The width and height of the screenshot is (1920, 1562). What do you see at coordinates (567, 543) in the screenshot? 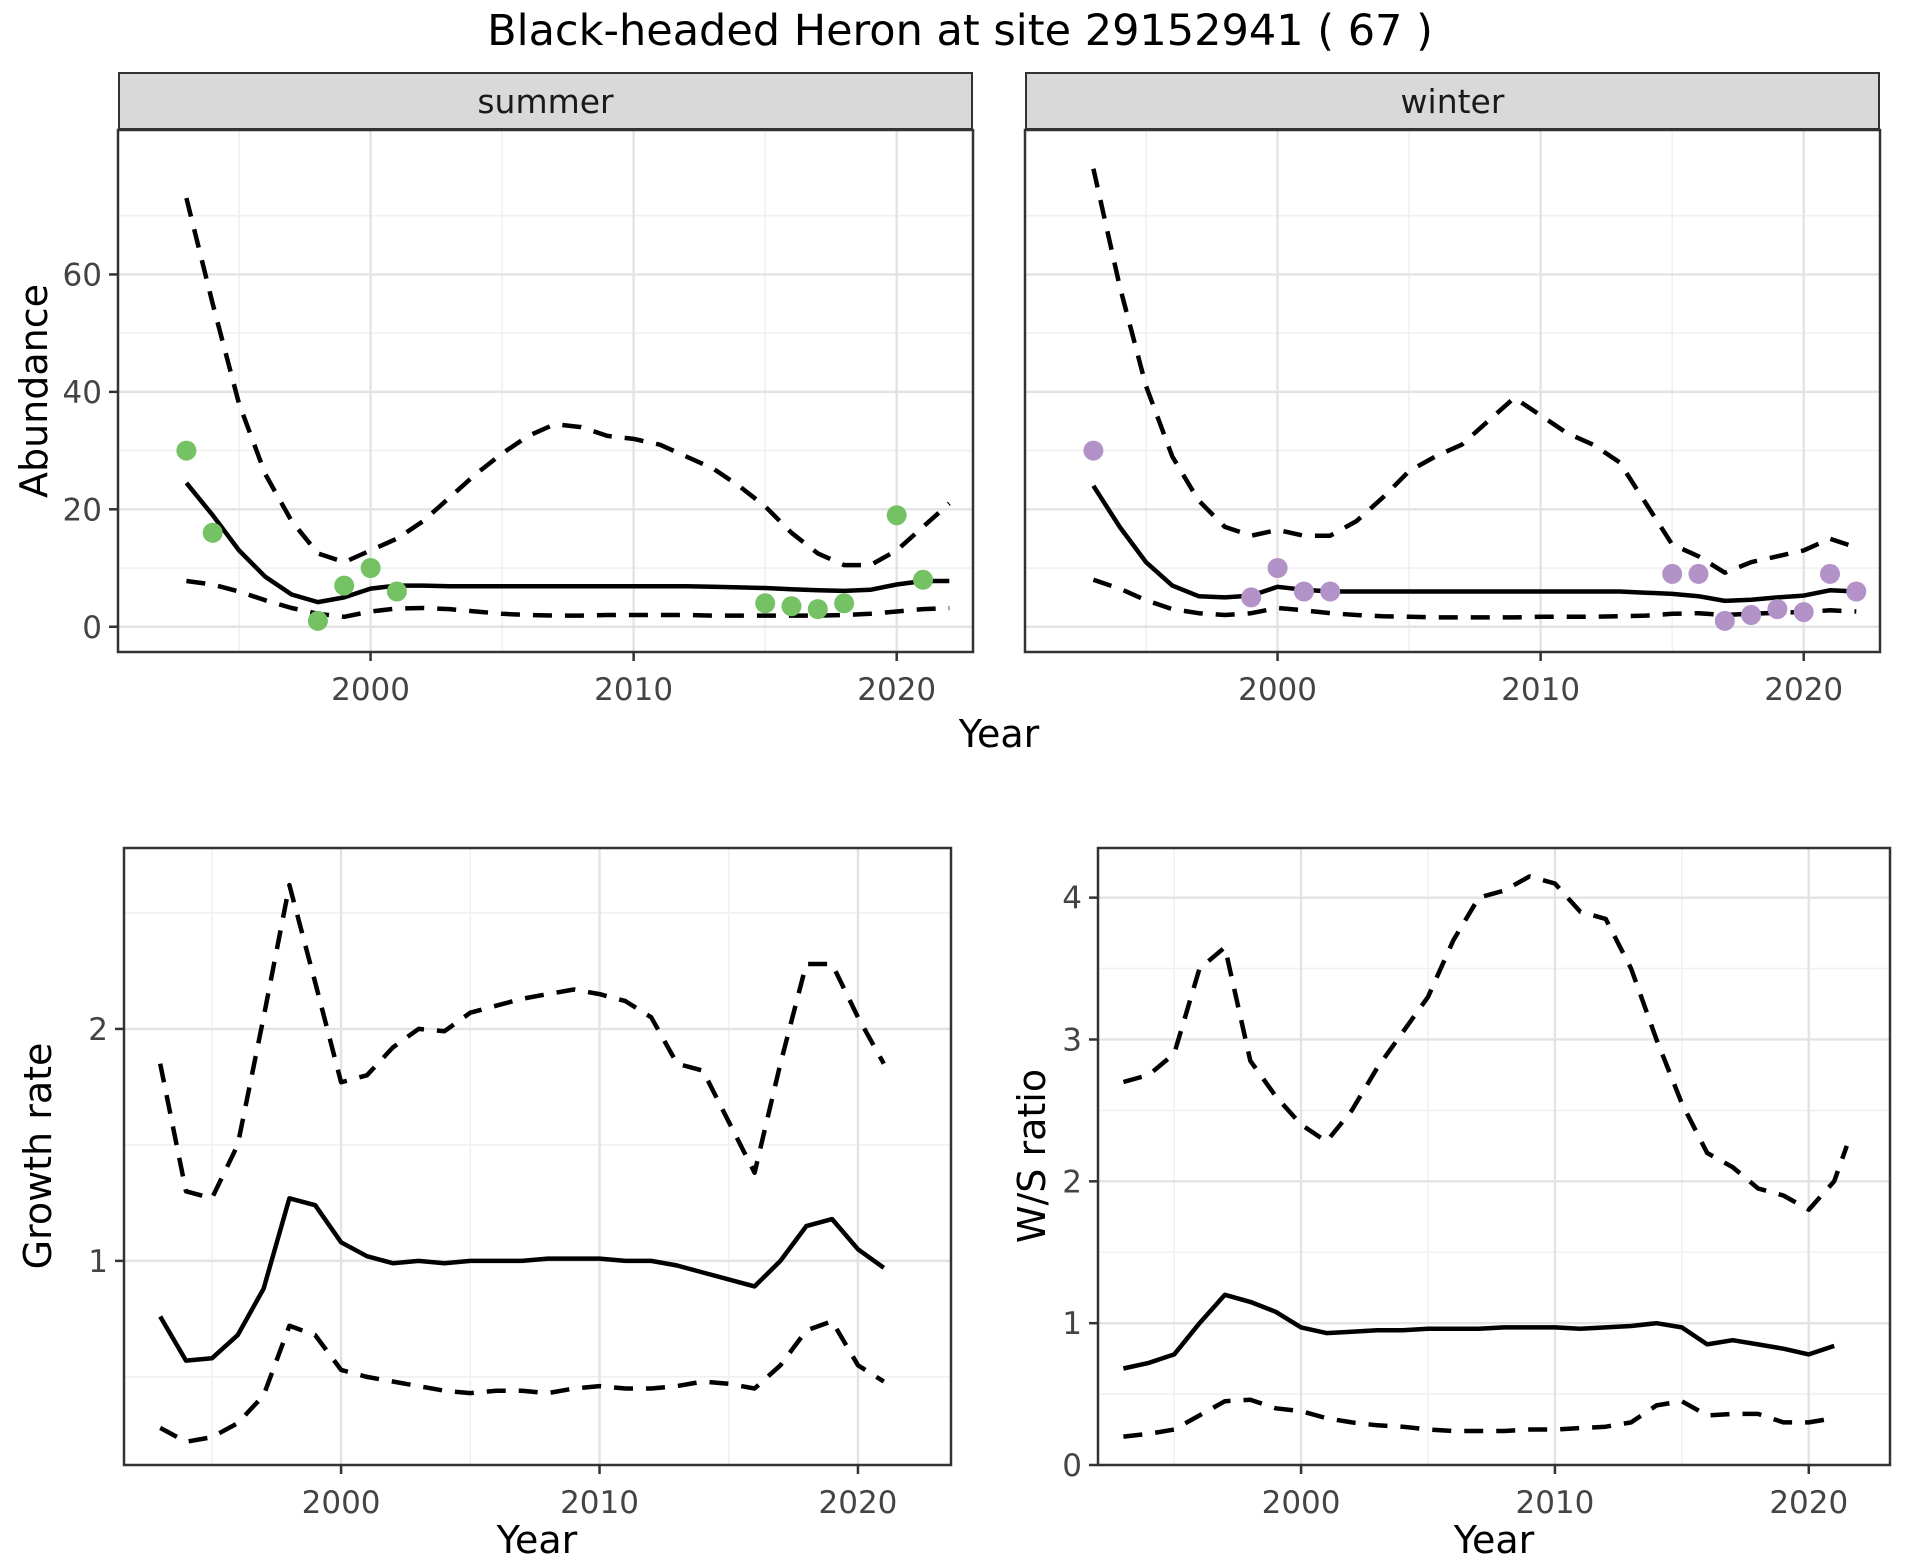
I see `abundance-summer-fit-line` at bounding box center [567, 543].